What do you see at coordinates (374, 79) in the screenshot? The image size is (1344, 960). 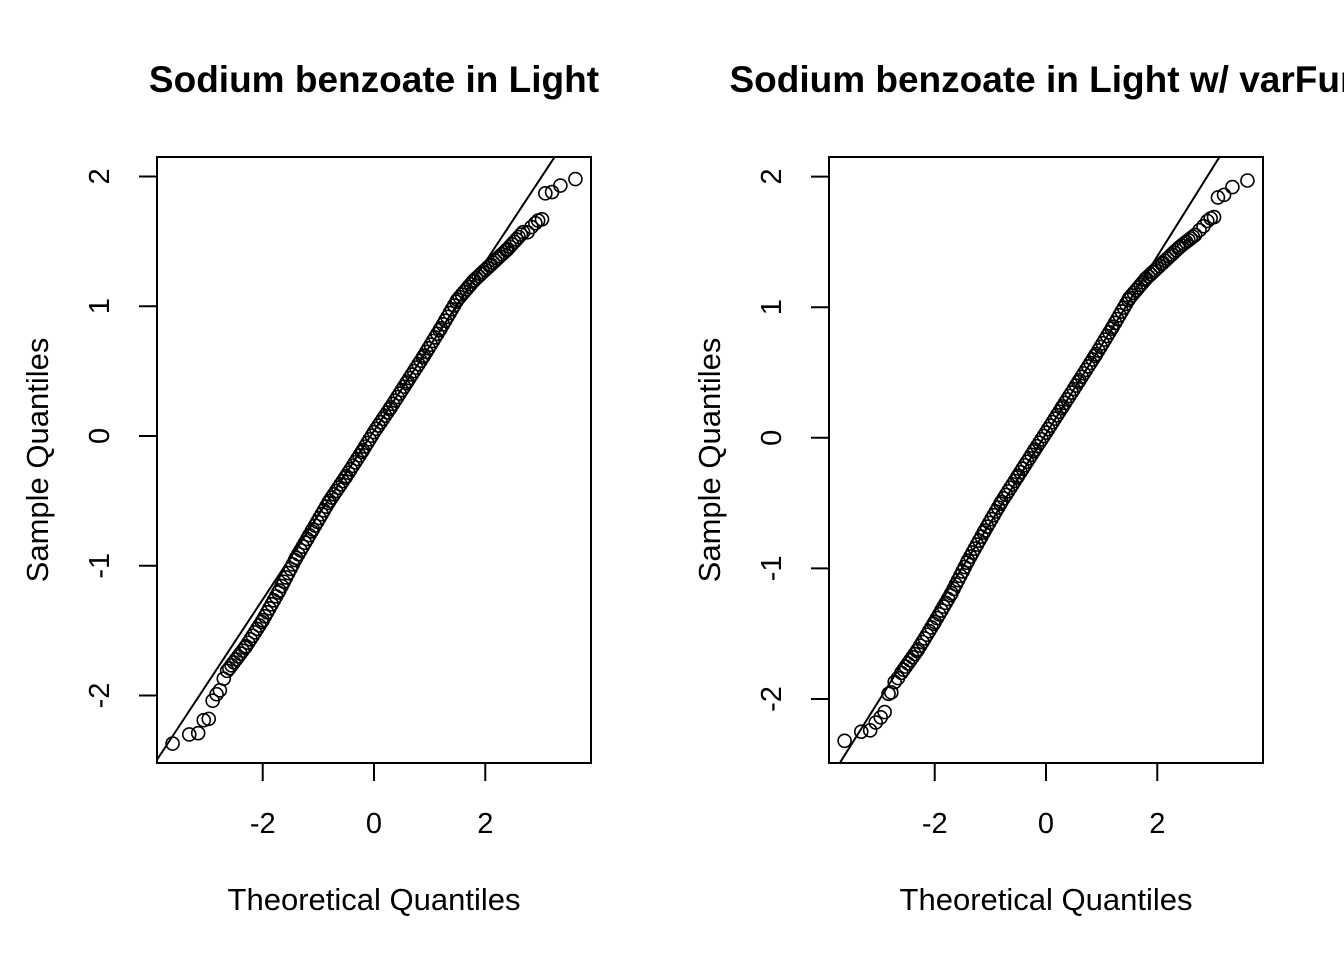 I see `chart-title: Sodium benzoate in Light` at bounding box center [374, 79].